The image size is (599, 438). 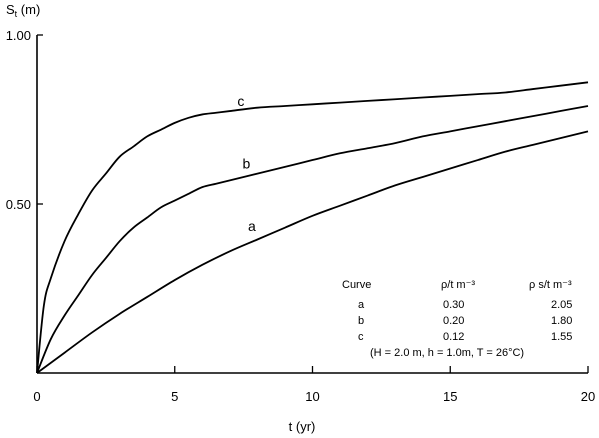 What do you see at coordinates (28, 9) in the screenshot?
I see `y-axis-title-unit: (m)` at bounding box center [28, 9].